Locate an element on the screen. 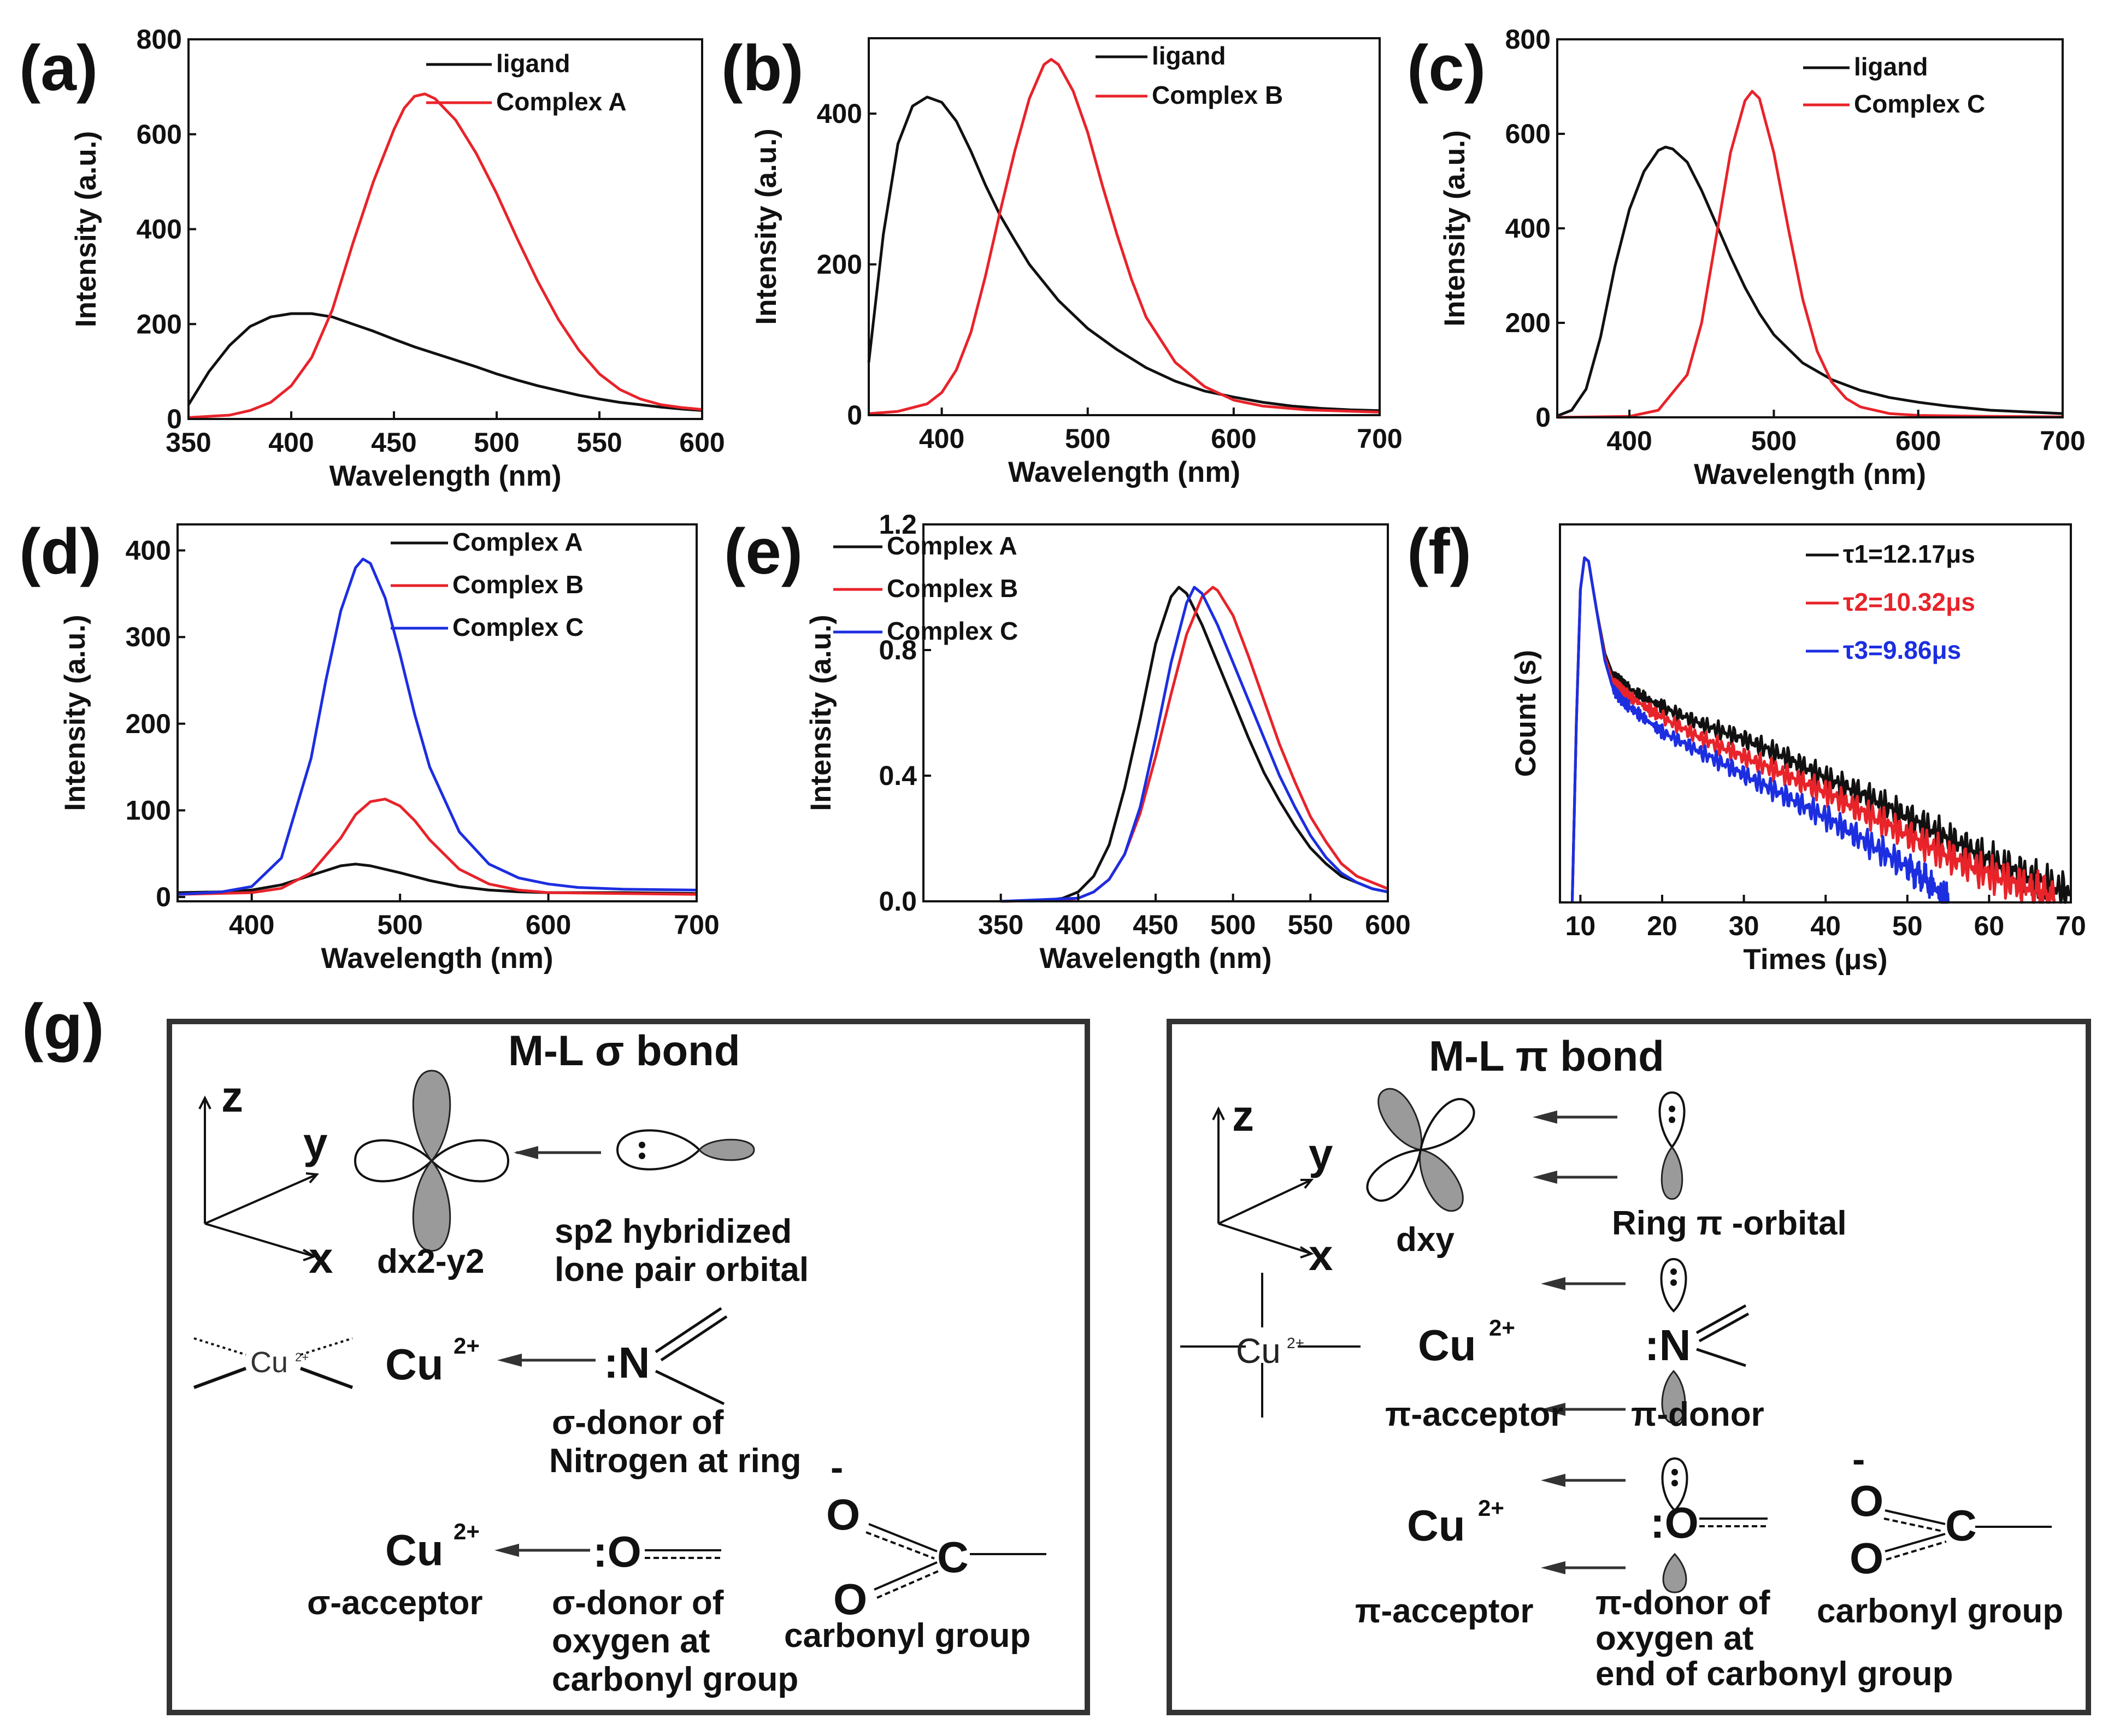 The width and height of the screenshot is (2108, 1736). panel-letter-d: (d) is located at coordinates (60, 552).